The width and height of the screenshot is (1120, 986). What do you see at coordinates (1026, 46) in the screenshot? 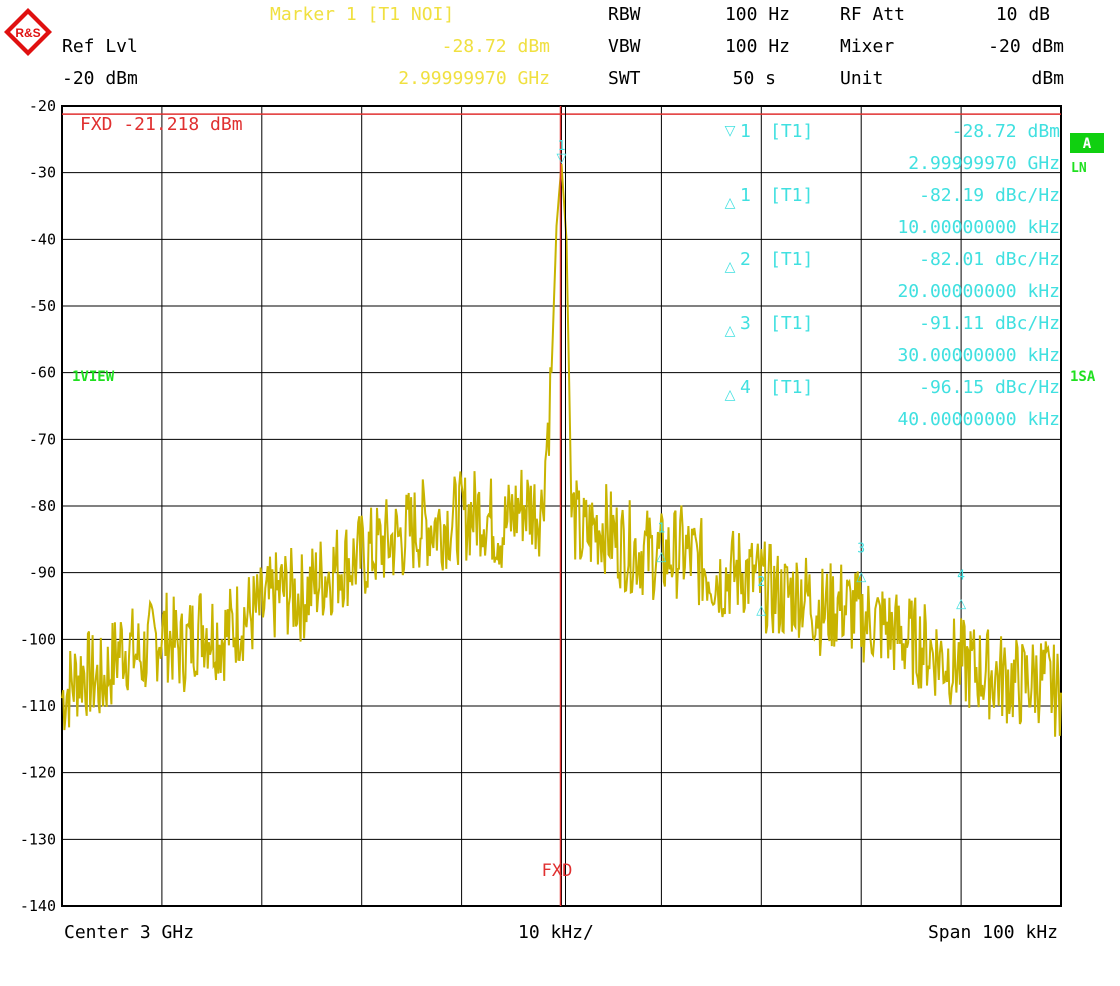
I see `mixer-value: -20 dBm` at bounding box center [1026, 46].